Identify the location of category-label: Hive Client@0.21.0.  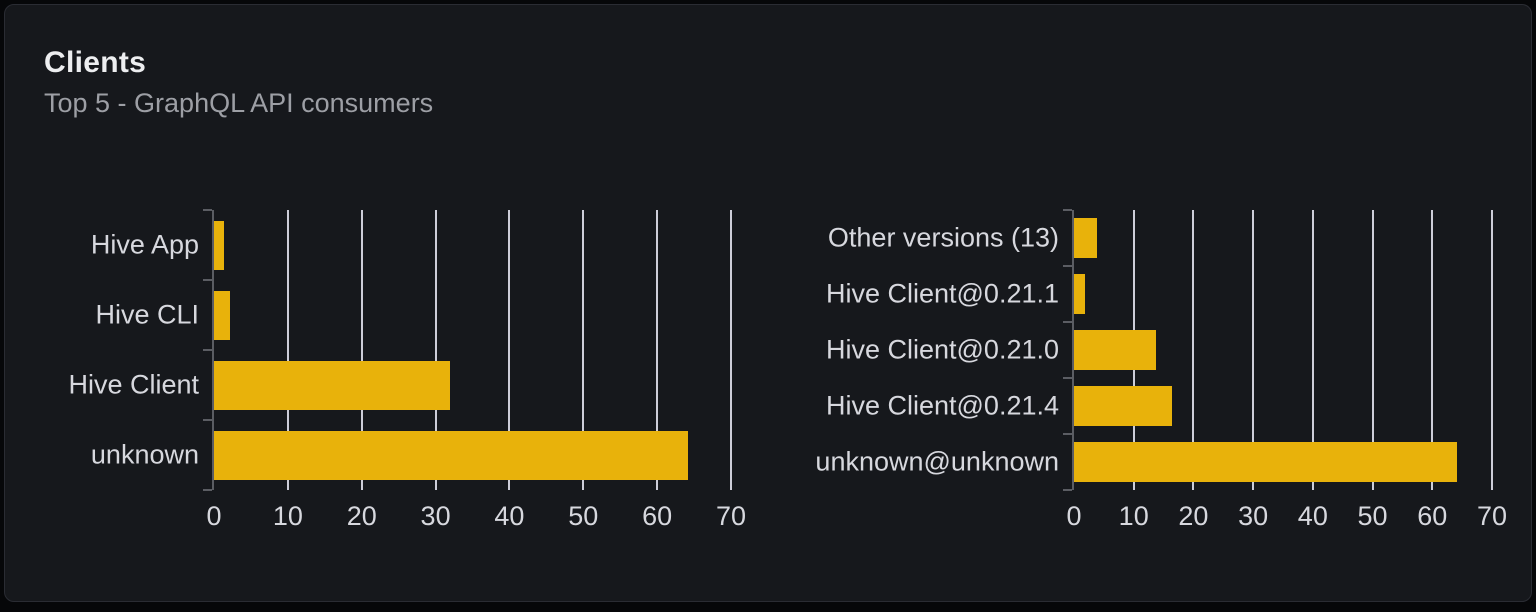
(942, 349).